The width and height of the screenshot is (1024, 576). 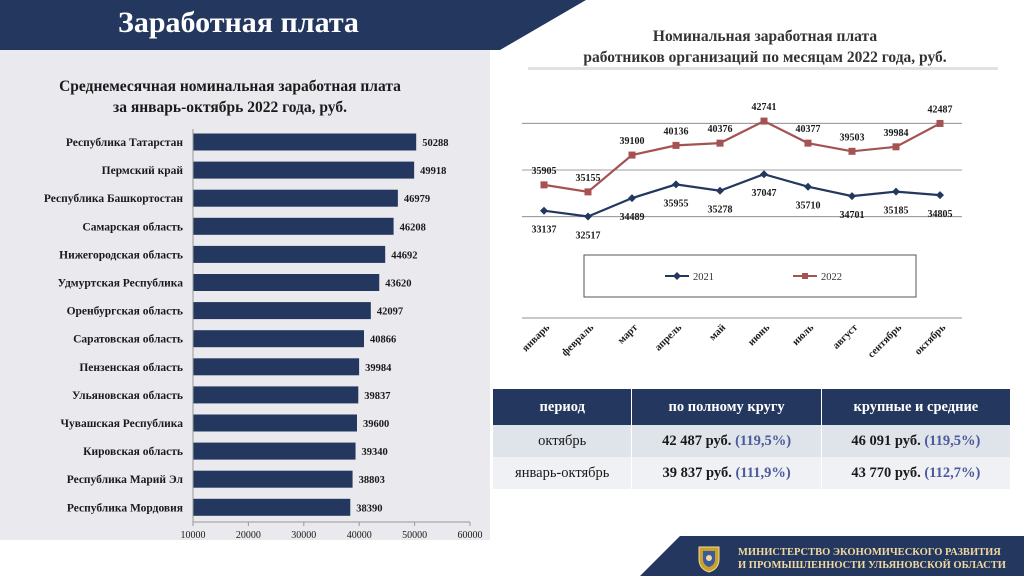 What do you see at coordinates (398, 284) in the screenshot?
I see `bar-value-label: 43620` at bounding box center [398, 284].